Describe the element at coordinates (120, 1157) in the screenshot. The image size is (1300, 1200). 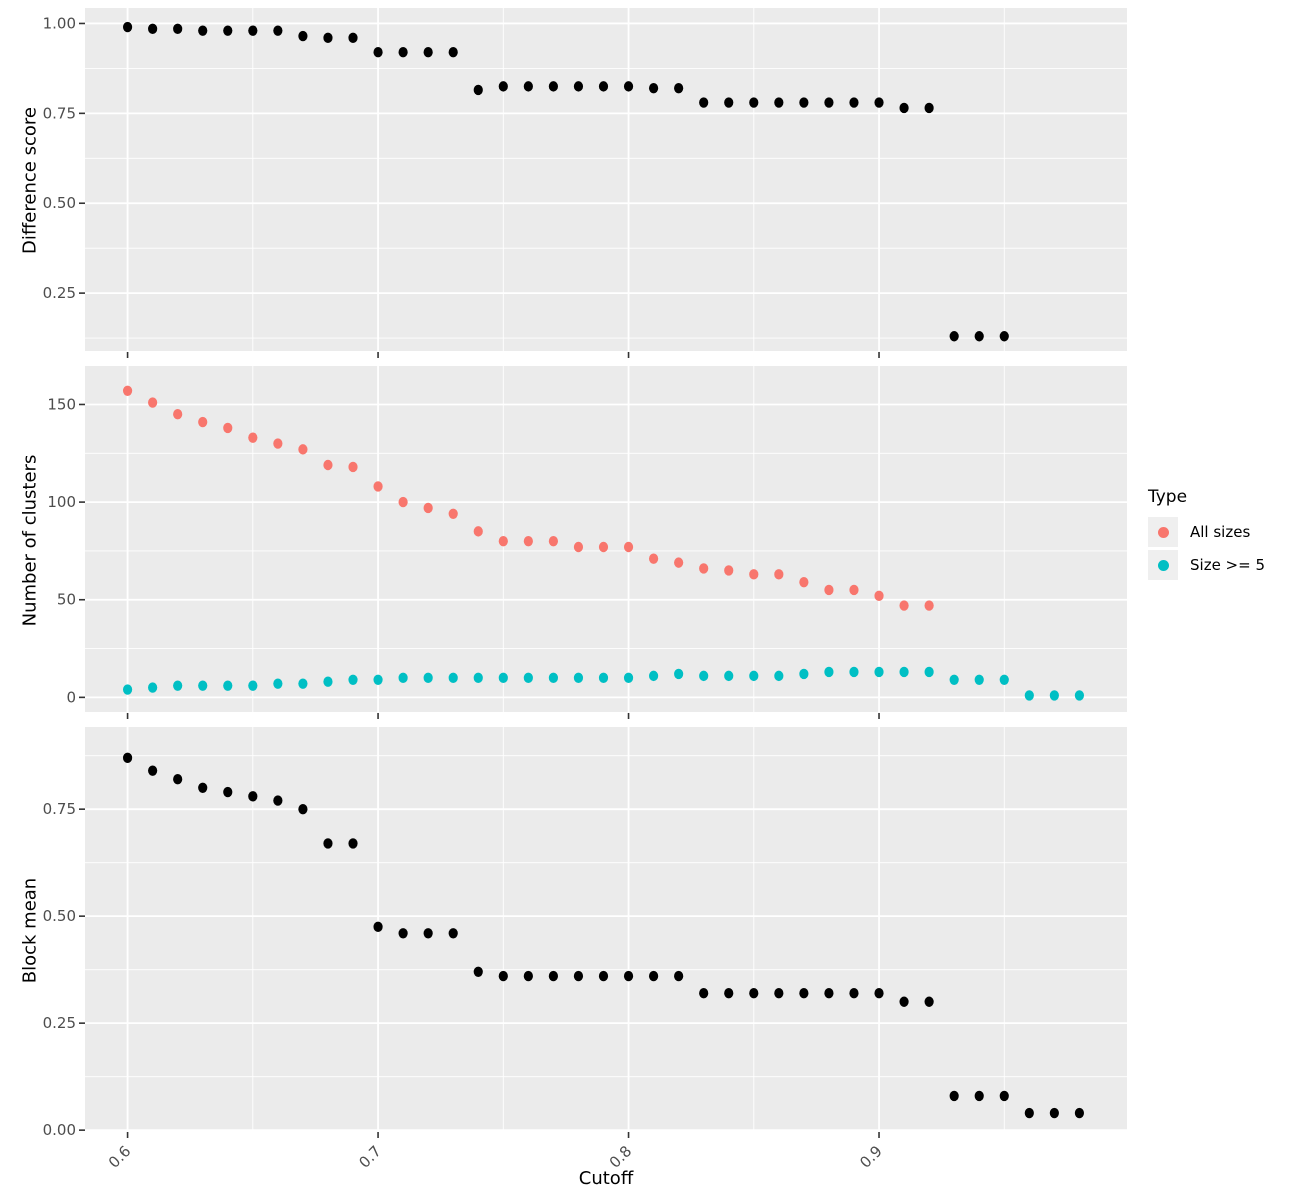
I see `x-axis-tick-label: 0.6` at that location.